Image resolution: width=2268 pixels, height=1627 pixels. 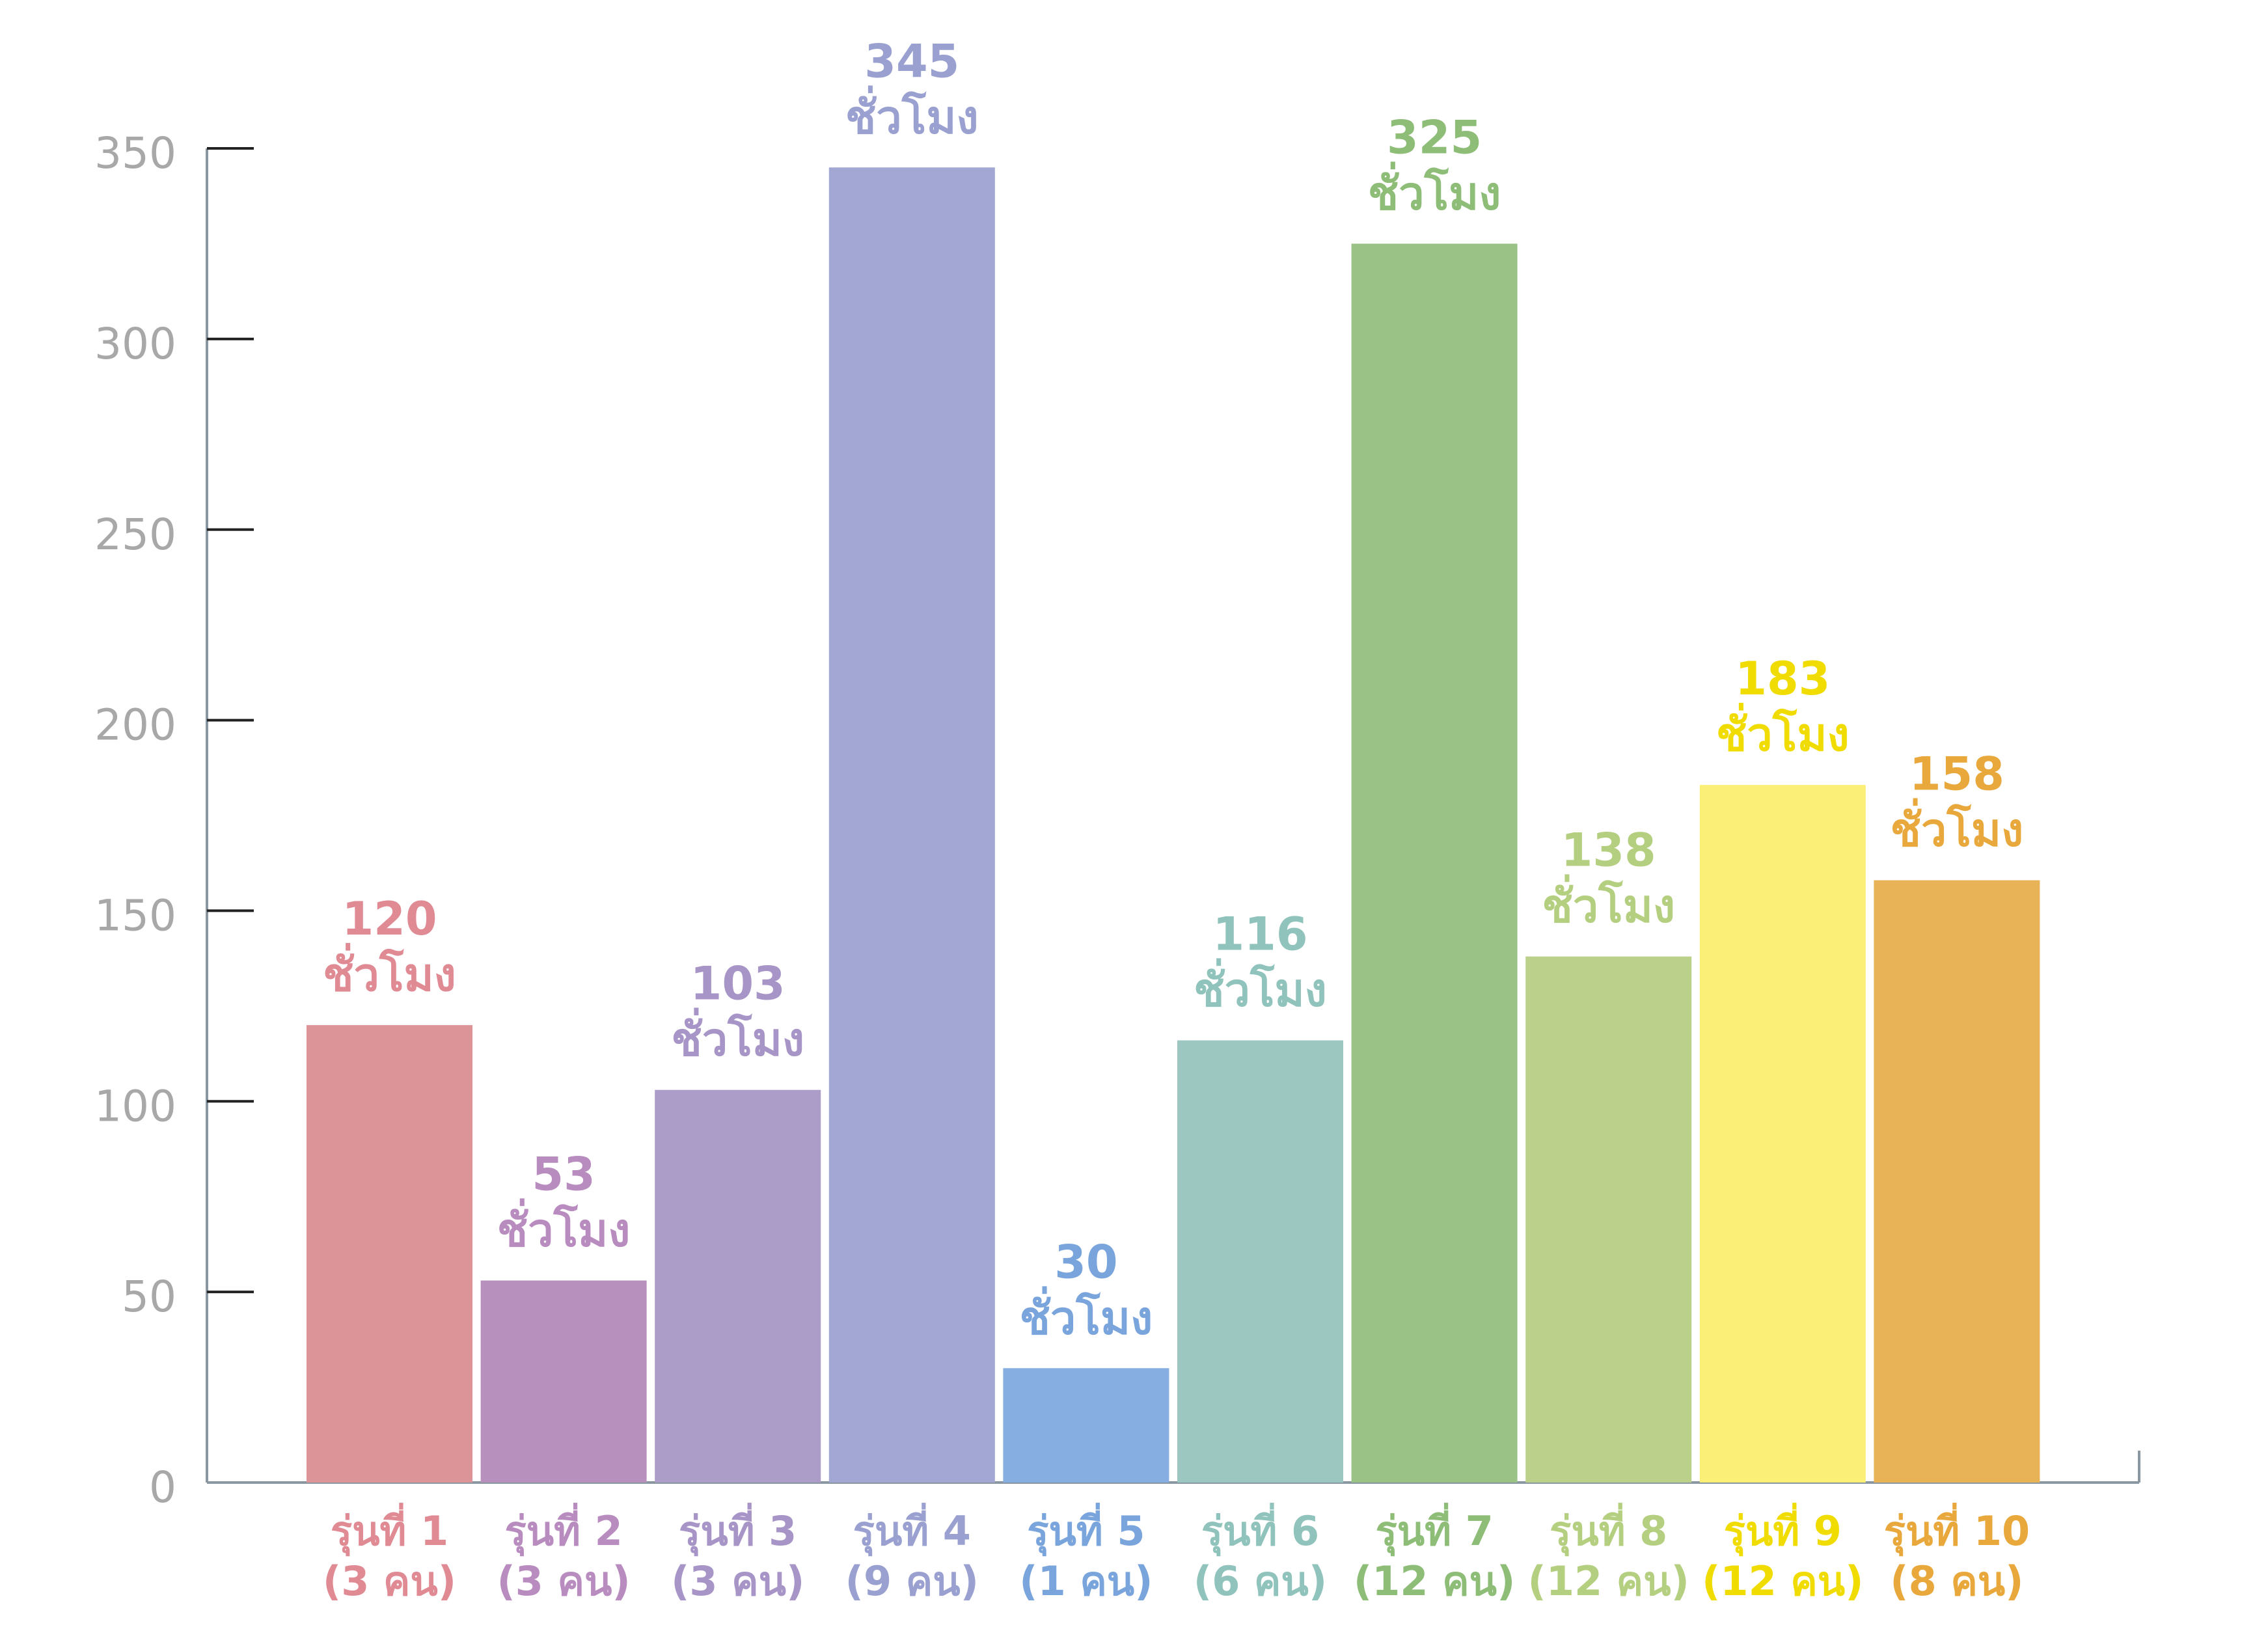 I want to click on y-tick-label: 300, so click(x=135, y=344).